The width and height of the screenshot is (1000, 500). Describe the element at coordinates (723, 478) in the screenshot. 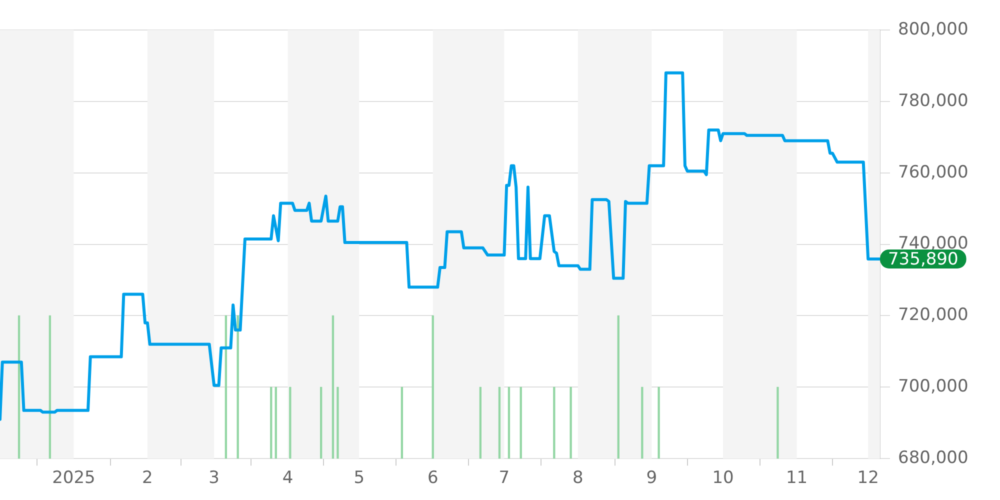

I see `x-tick-label: 10` at that location.